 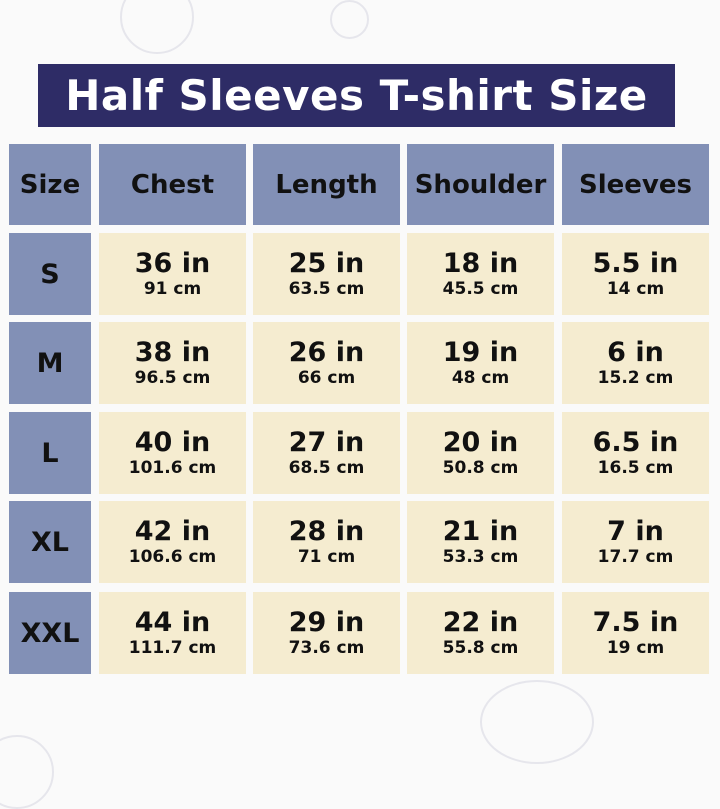 I want to click on size-label: XL, so click(x=50, y=542).